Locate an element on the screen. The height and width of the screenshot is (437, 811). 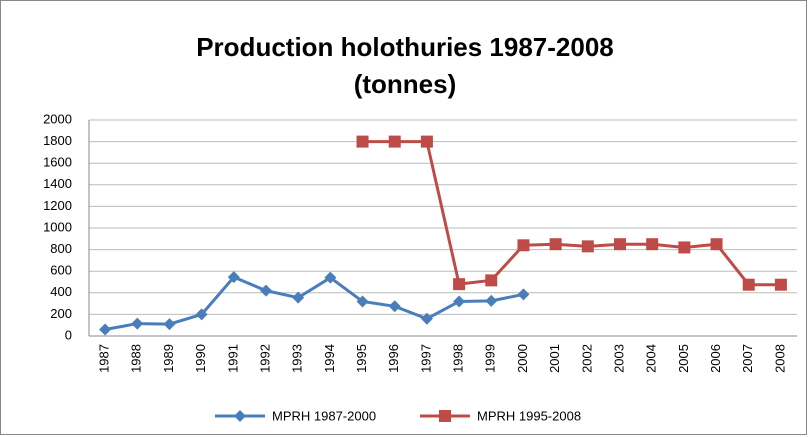
y-tick-label: 0 is located at coordinates (68, 334).